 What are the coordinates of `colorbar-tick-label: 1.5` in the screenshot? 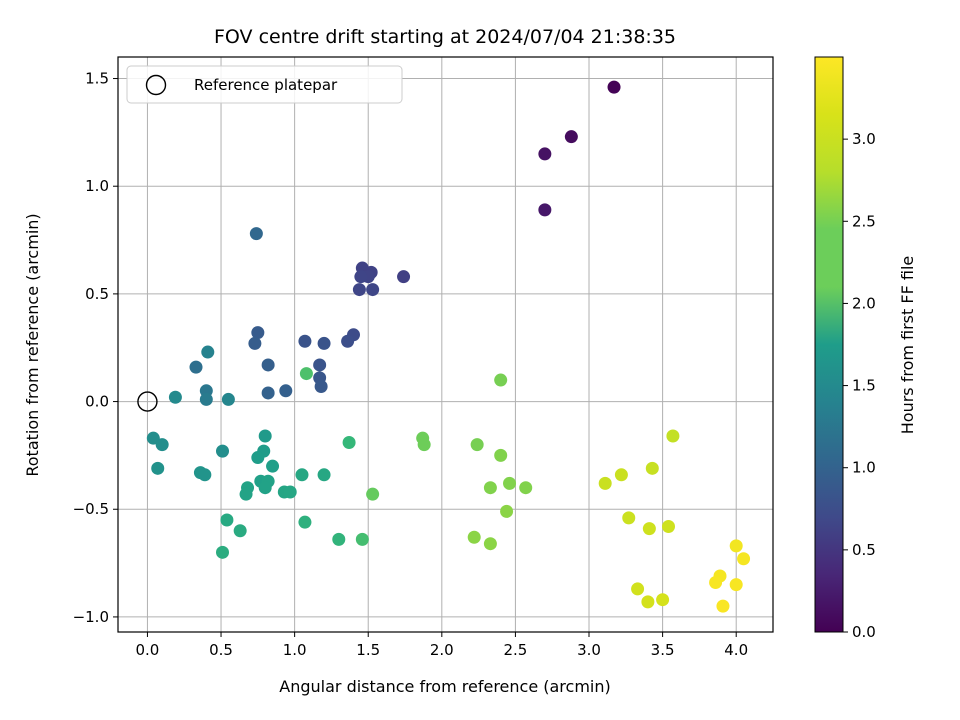 It's located at (864, 386).